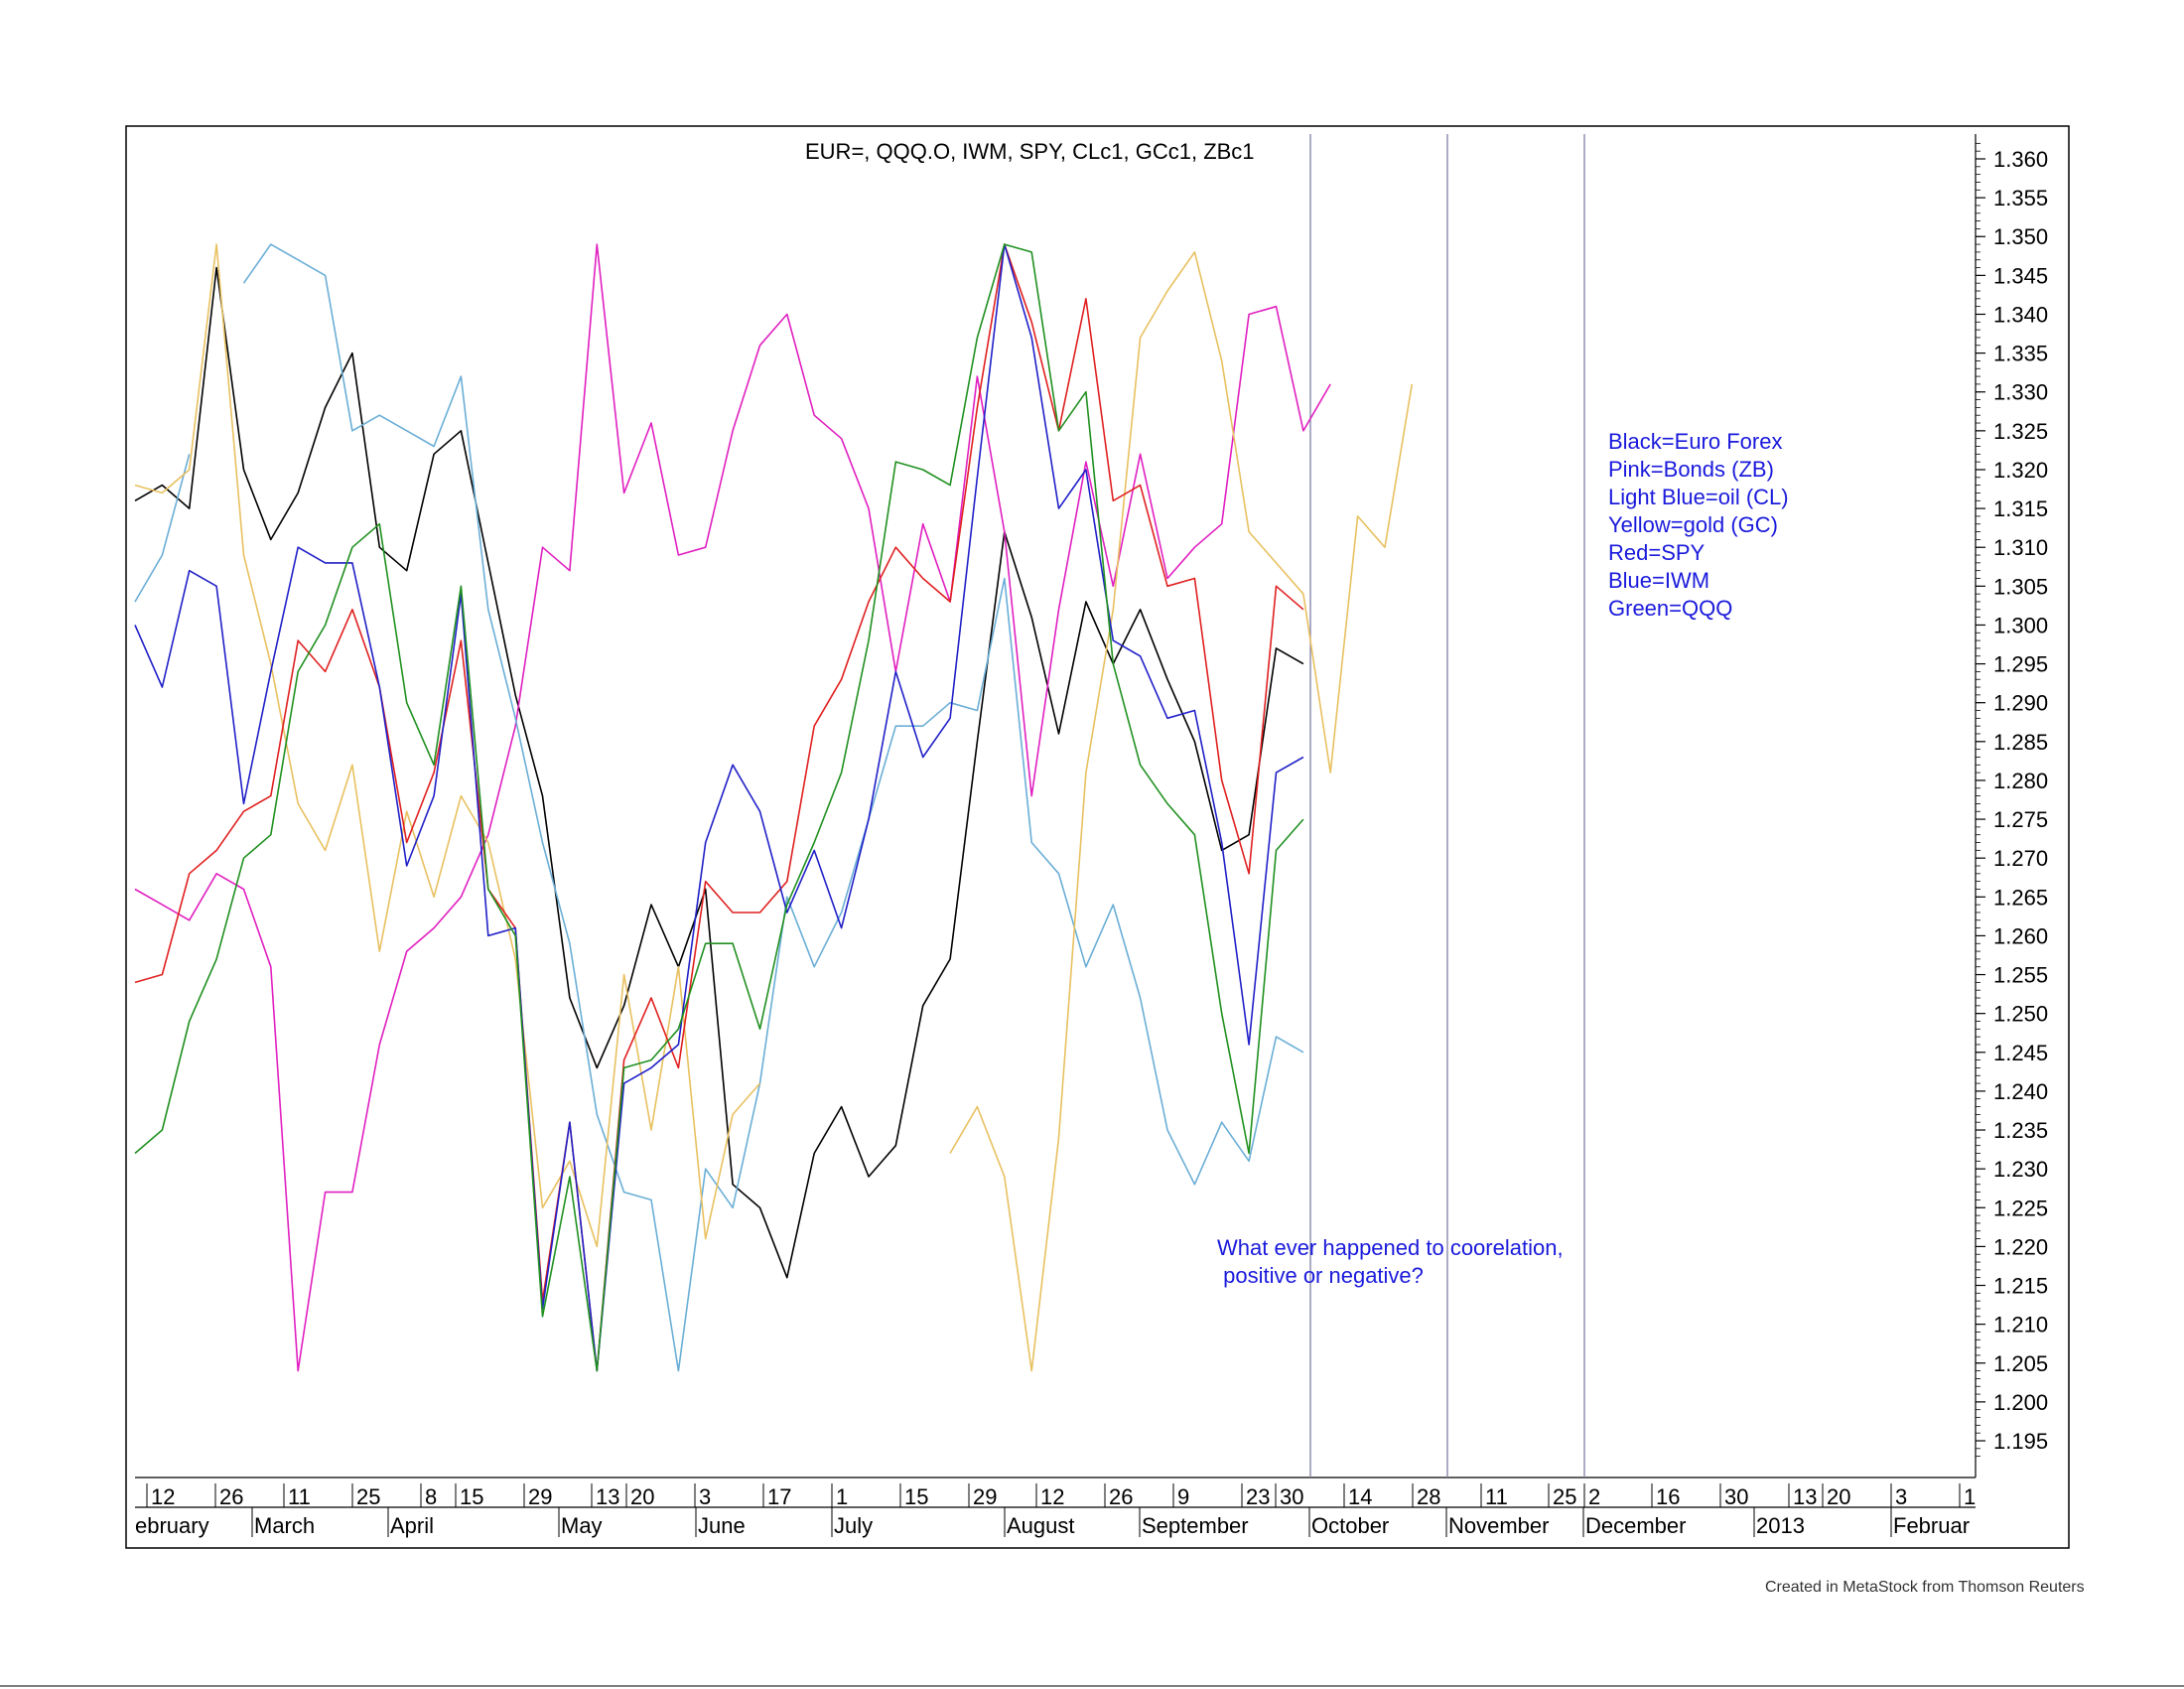  Describe the element at coordinates (2020, 392) in the screenshot. I see `y-tick-label: 1.330` at that location.